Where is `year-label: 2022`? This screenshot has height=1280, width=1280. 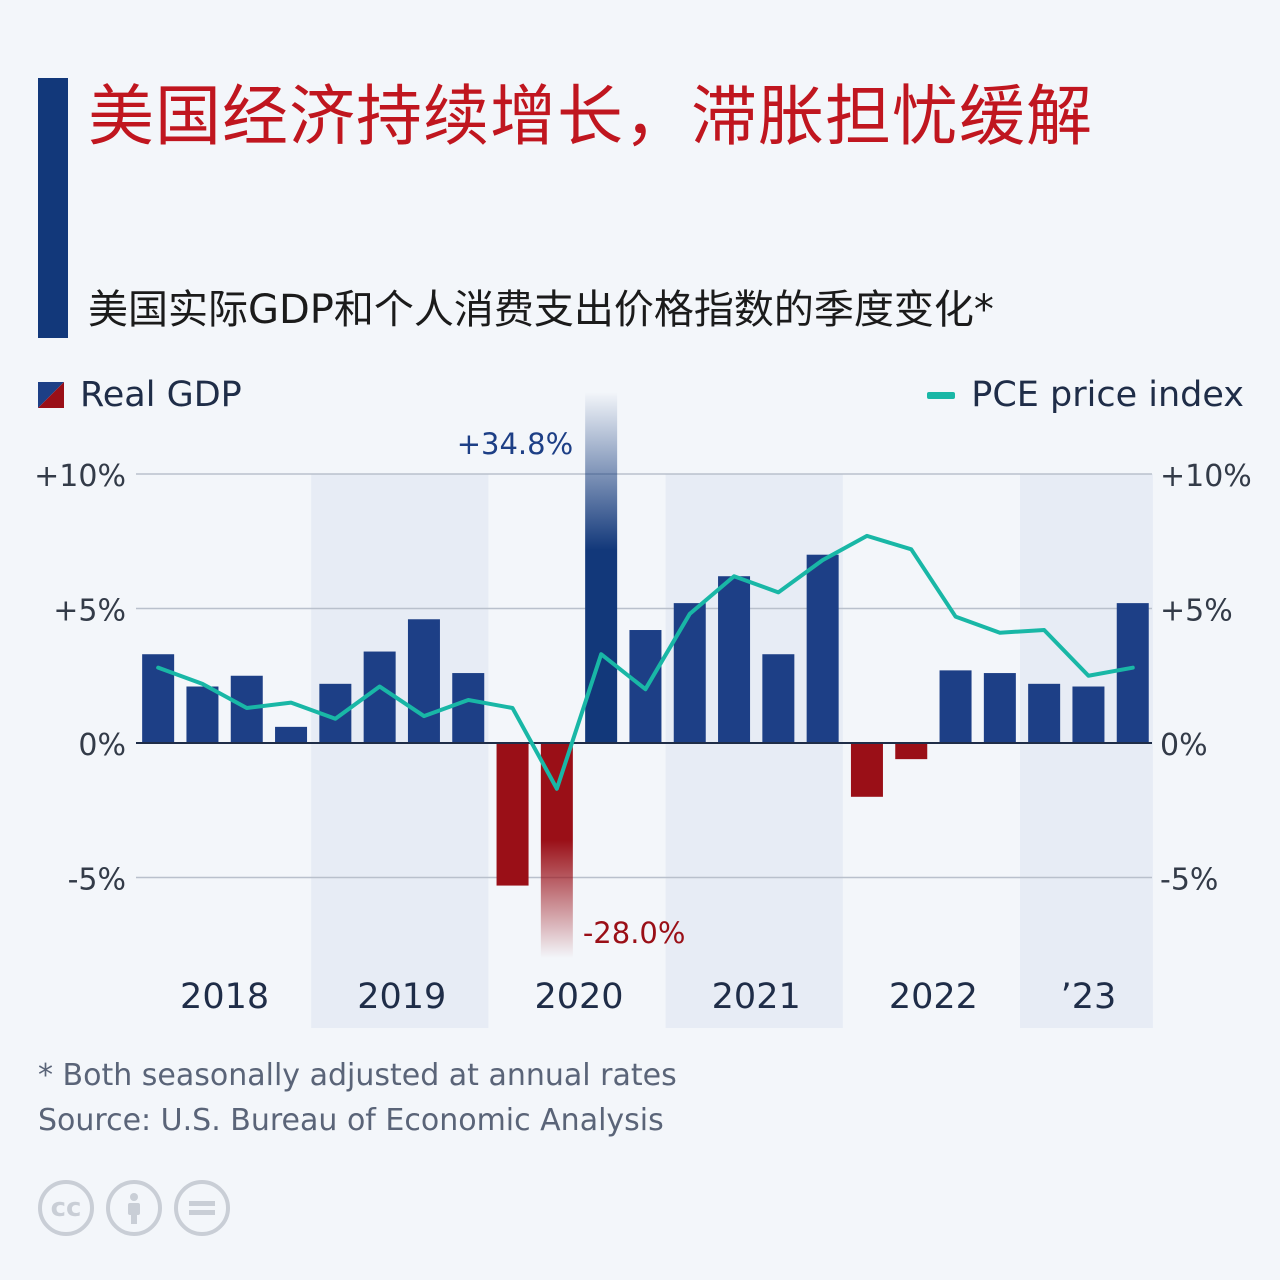 year-label: 2022 is located at coordinates (933, 997).